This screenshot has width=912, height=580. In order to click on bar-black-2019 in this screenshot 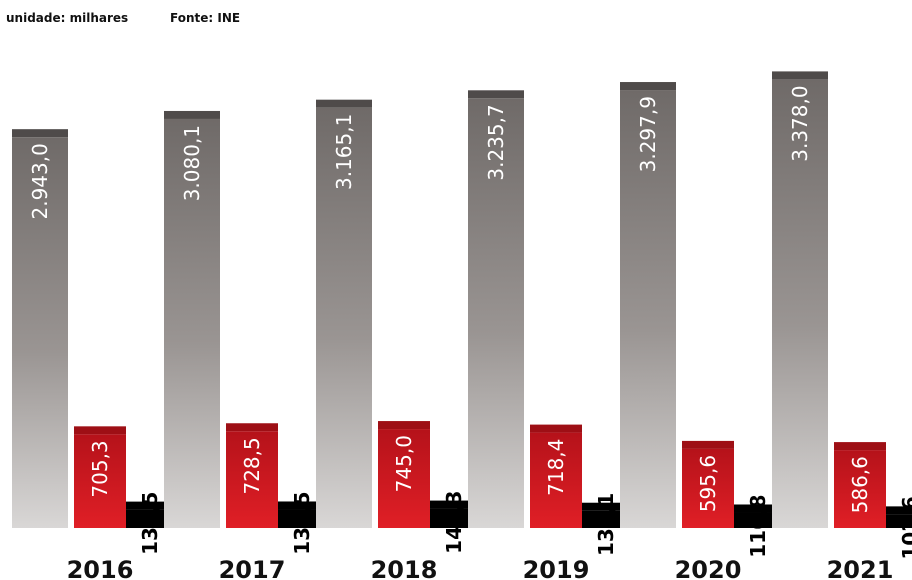, I will do `click(606, 519)`.